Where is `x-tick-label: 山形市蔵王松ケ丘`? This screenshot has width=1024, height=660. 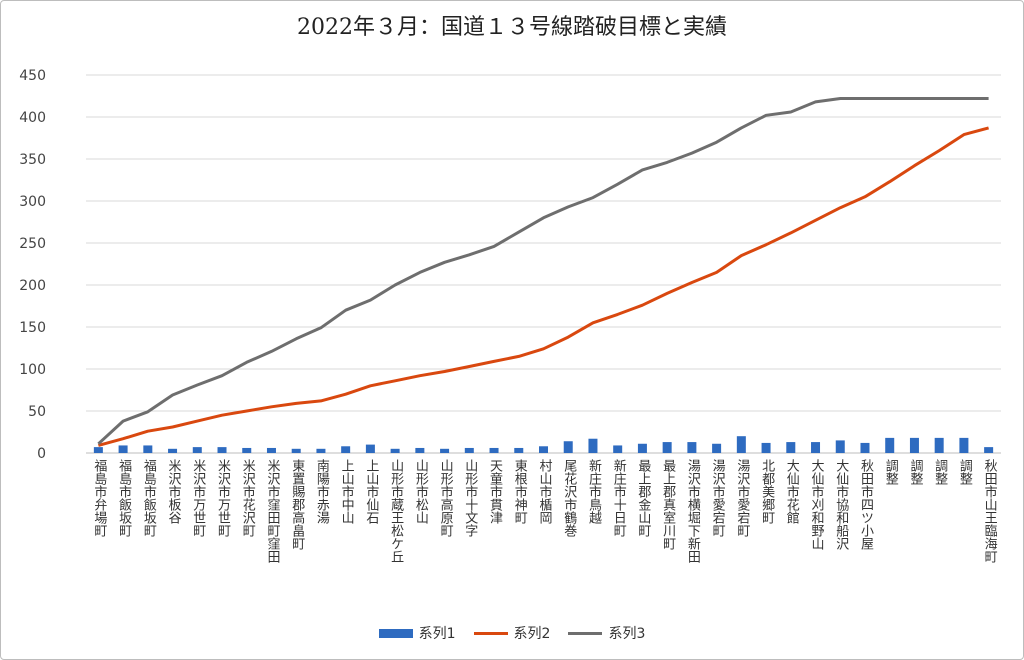
x-tick-label: 山形市蔵王松ケ丘 is located at coordinates (396, 511).